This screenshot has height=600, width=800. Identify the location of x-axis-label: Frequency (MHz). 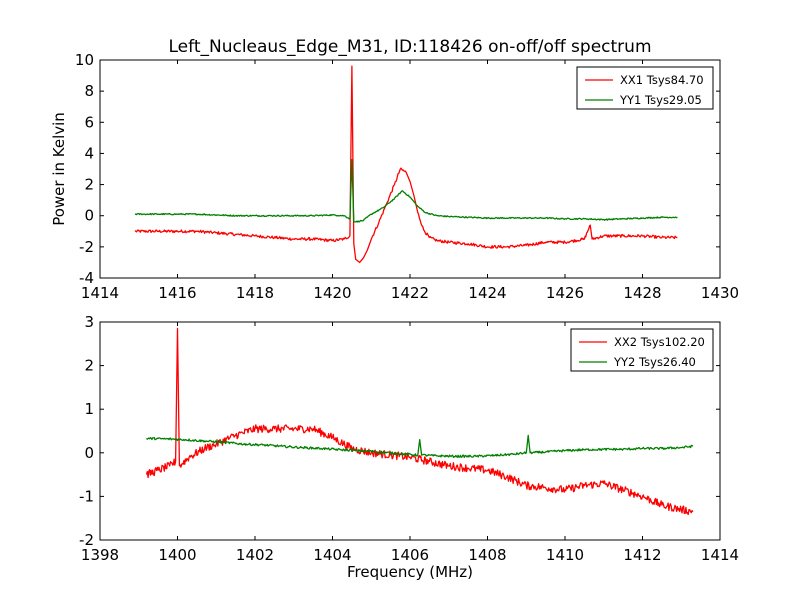
(410, 572).